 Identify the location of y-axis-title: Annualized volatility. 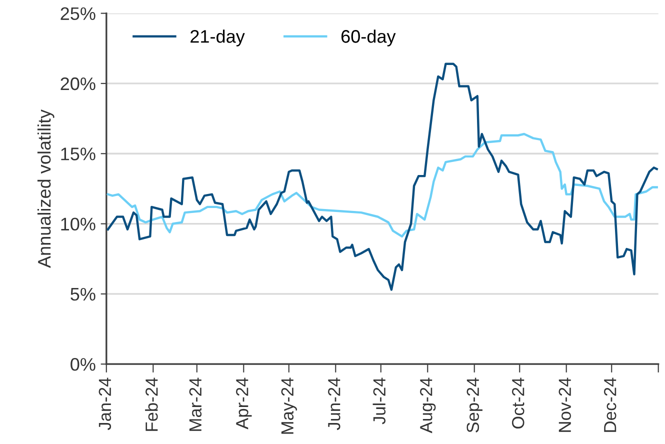
(45, 188).